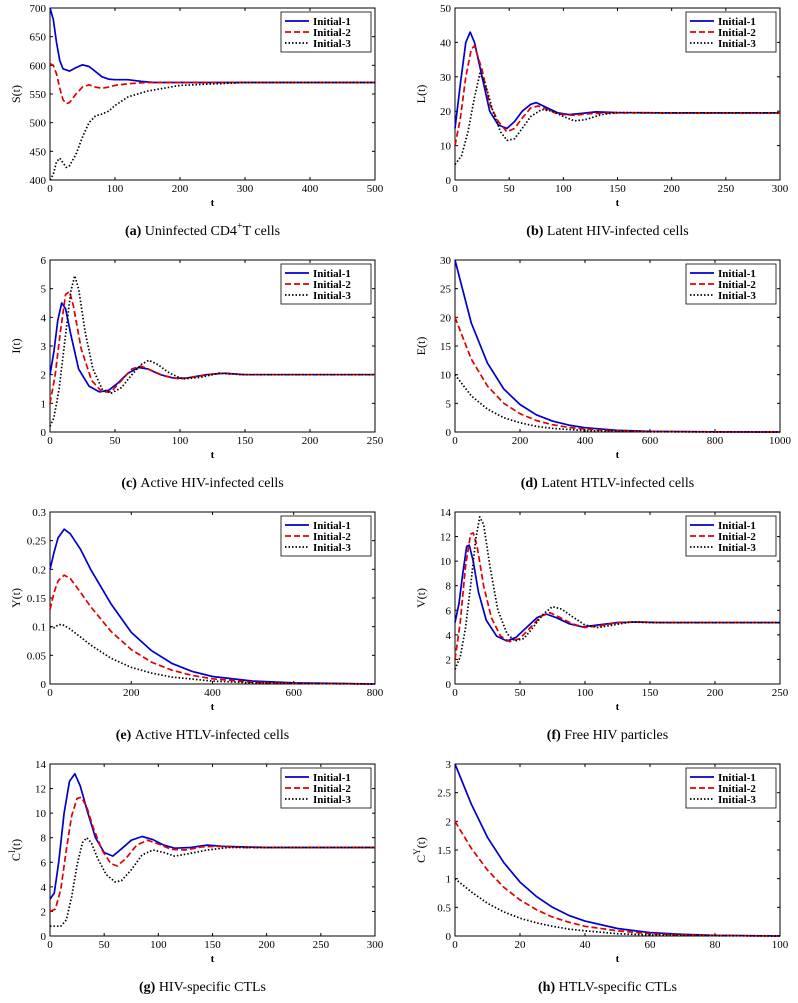 Image resolution: width=798 pixels, height=1003 pixels. What do you see at coordinates (617, 483) in the screenshot?
I see `caption-text: Latent HTLV-infected cells` at bounding box center [617, 483].